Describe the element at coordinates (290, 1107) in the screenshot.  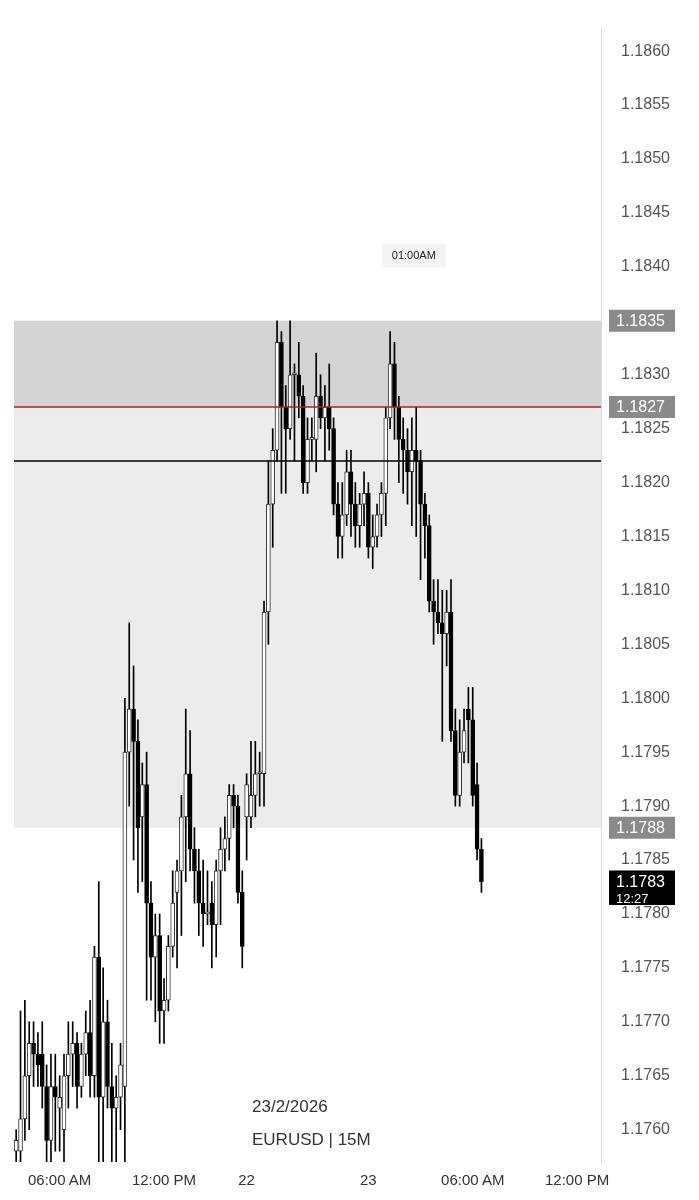
I see `annotation: 23/2/2026` at that location.